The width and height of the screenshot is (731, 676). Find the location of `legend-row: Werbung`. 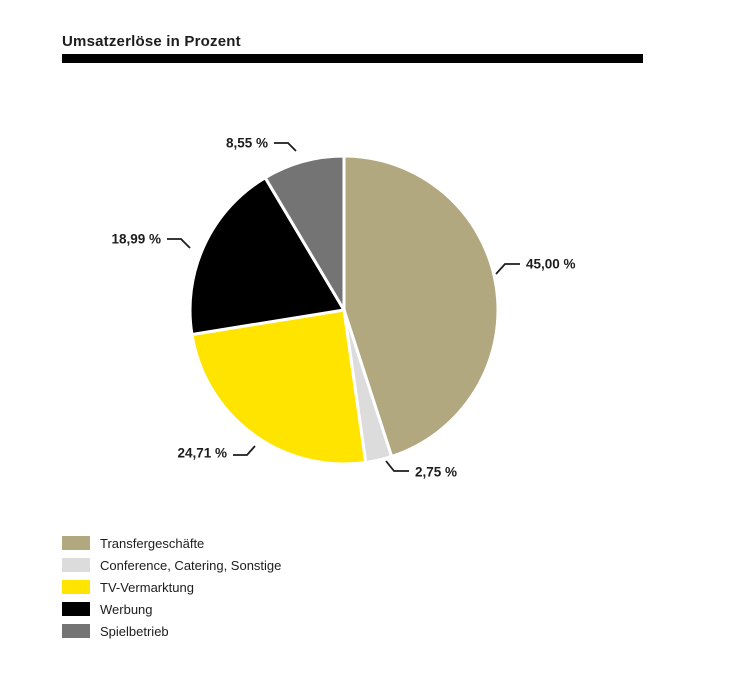

legend-row: Werbung is located at coordinates (171, 609).